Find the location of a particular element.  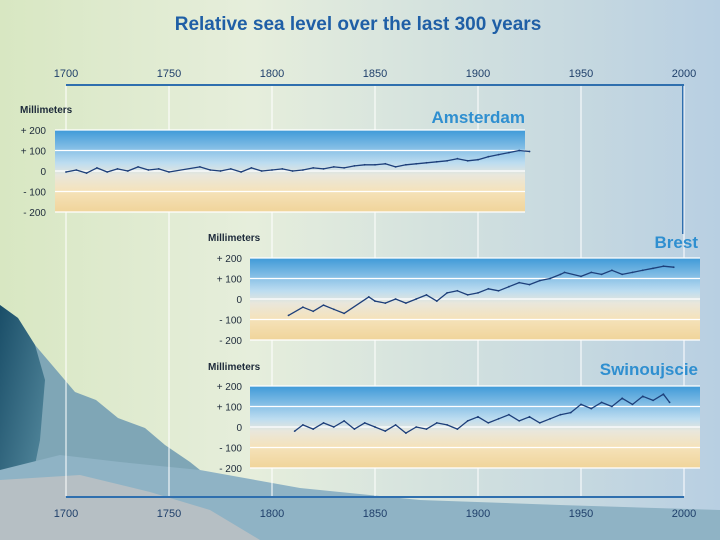

x-tick-top: 1950 is located at coordinates (581, 74).